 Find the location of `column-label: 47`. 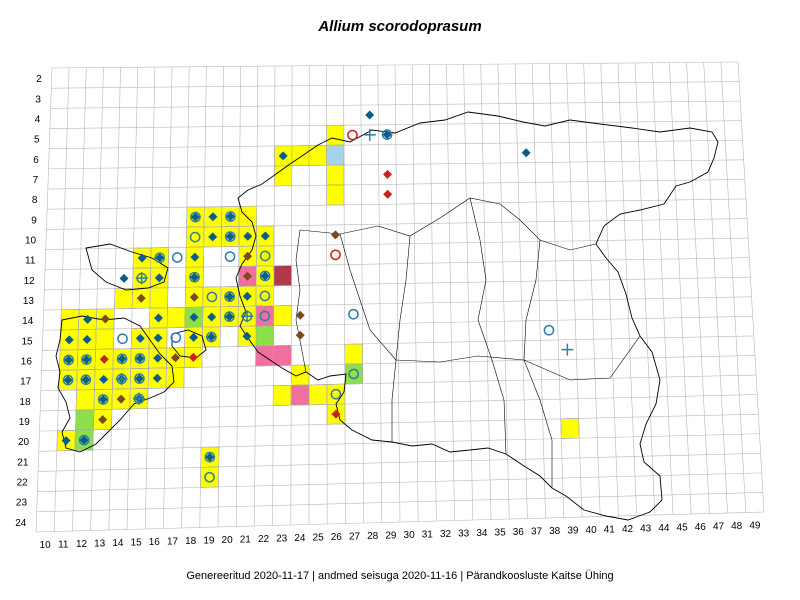

column-label: 47 is located at coordinates (719, 526).